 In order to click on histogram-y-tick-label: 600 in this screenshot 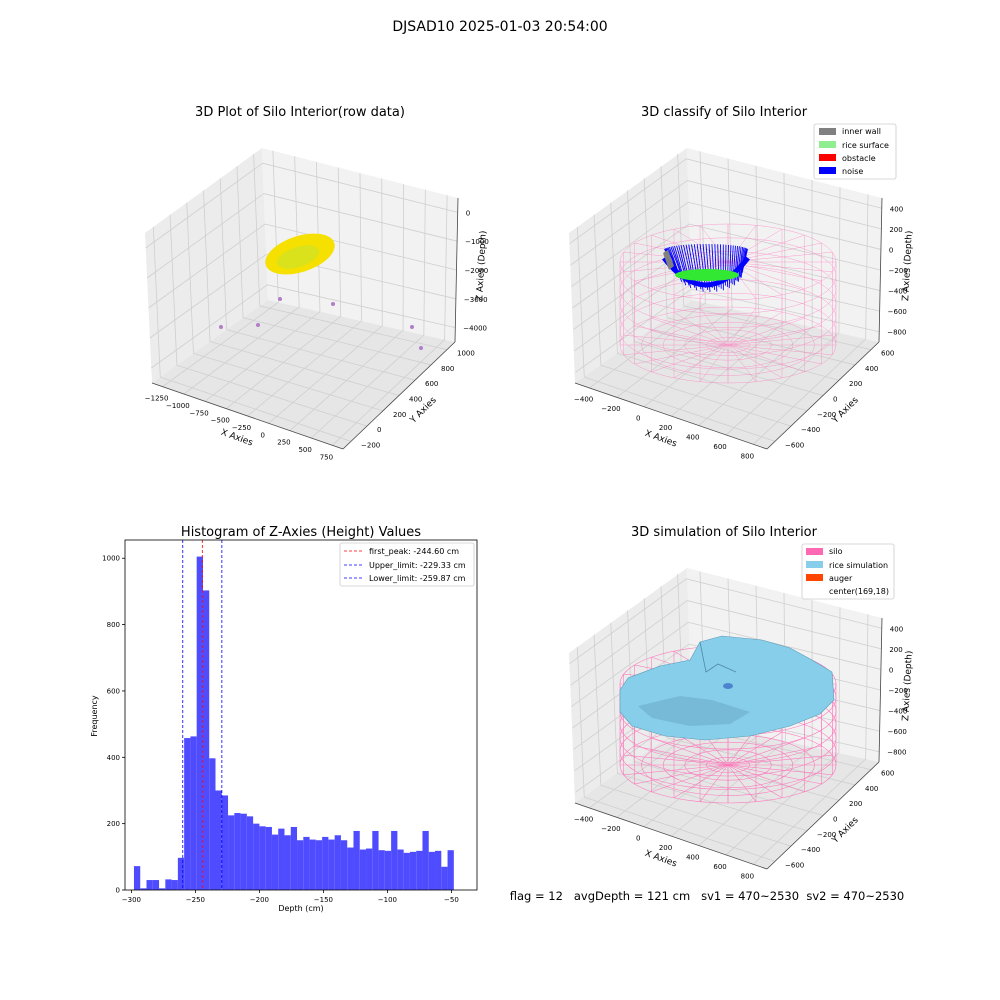, I will do `click(113, 691)`.